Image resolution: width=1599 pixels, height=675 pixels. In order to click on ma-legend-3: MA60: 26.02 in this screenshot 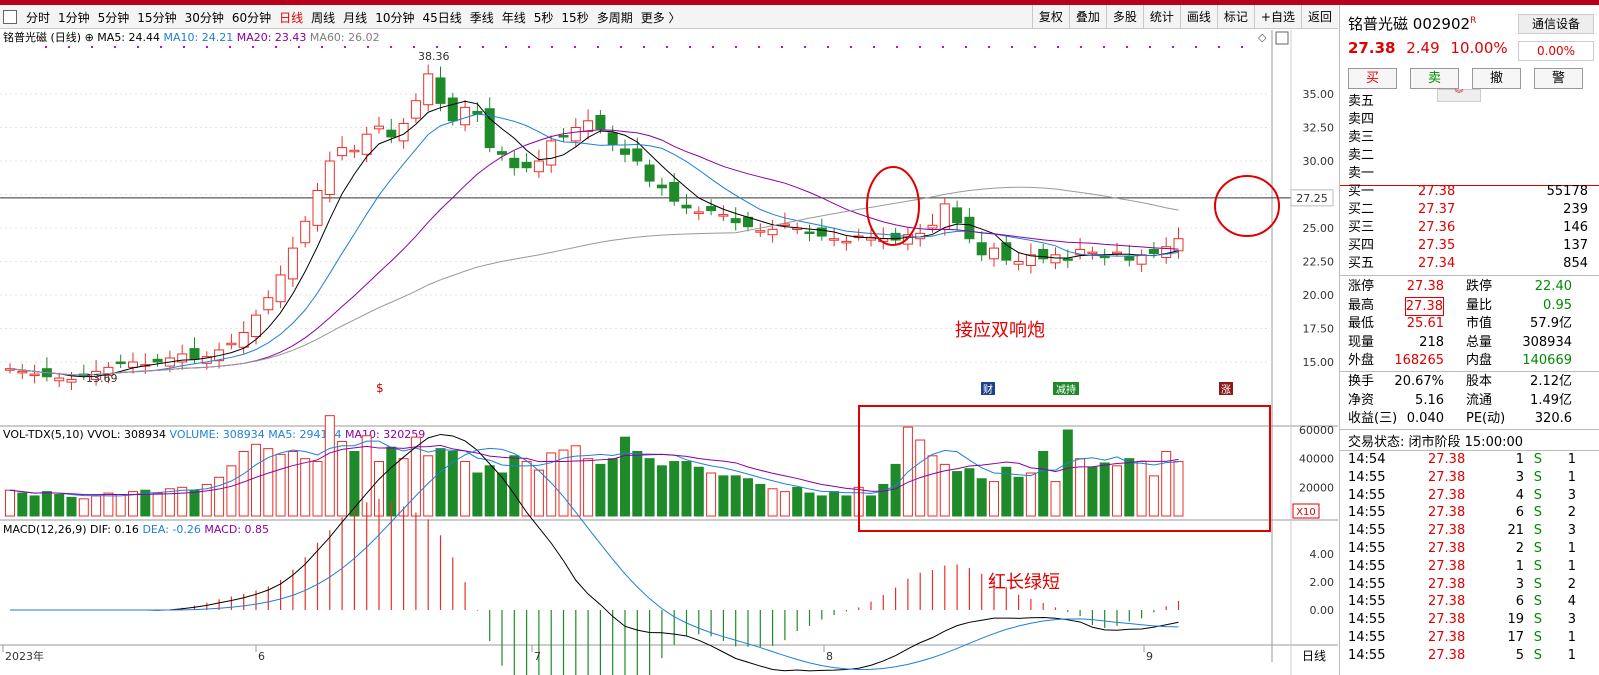, I will do `click(345, 37)`.